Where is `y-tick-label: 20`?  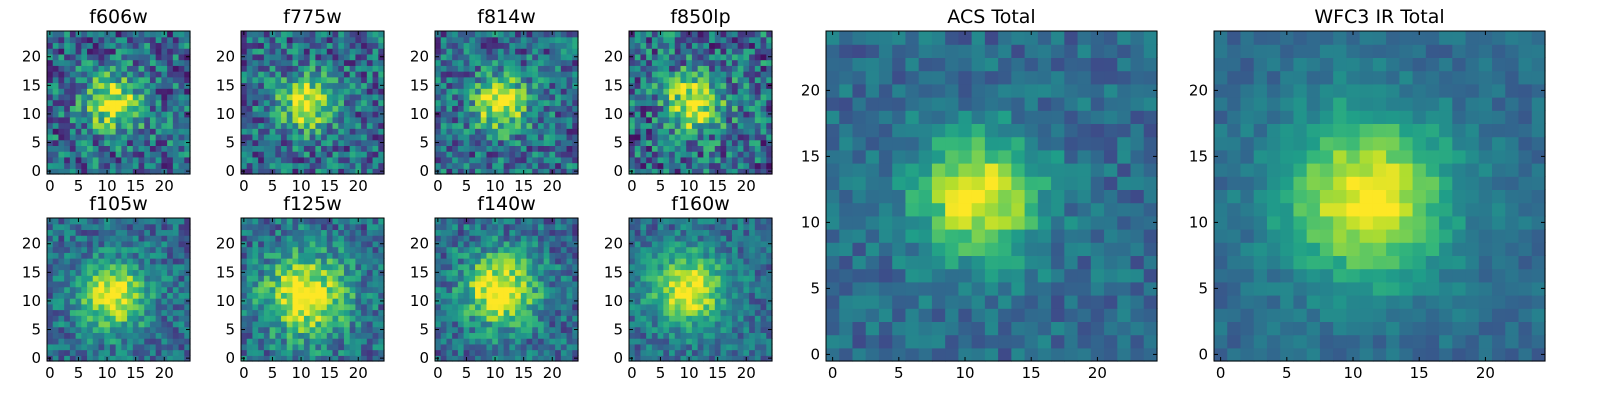 y-tick-label: 20 is located at coordinates (31, 244).